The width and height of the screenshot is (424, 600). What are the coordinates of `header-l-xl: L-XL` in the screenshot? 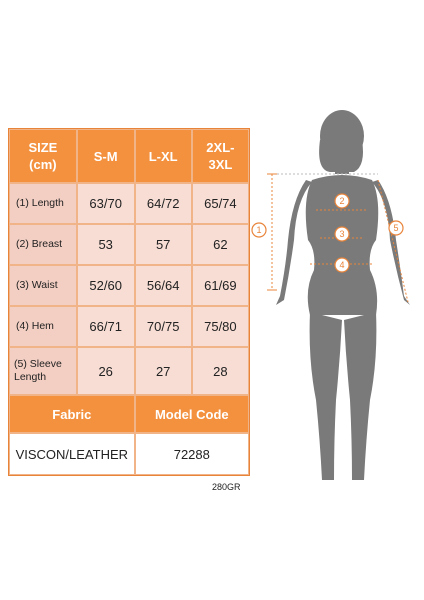 It's located at (163, 156).